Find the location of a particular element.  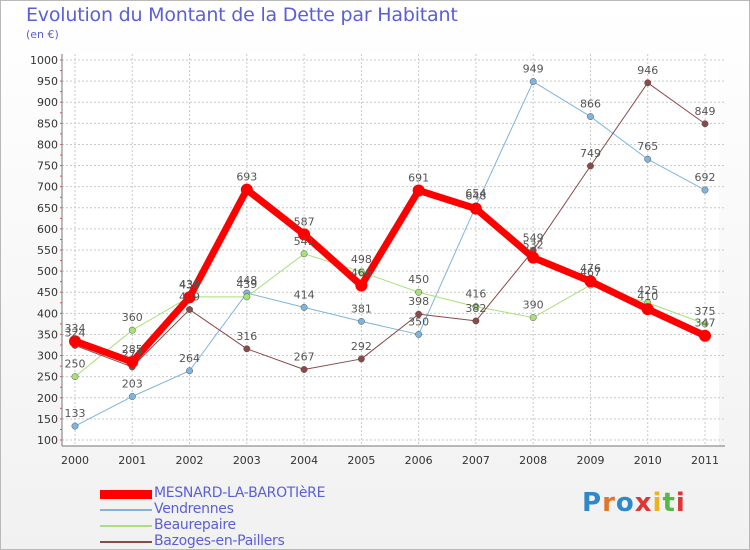

data-label: 448 is located at coordinates (246, 280).